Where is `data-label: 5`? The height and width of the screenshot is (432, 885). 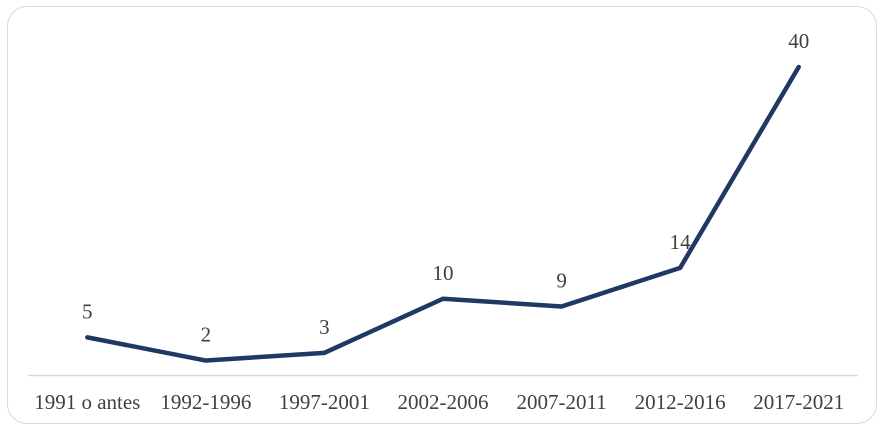 data-label: 5 is located at coordinates (87, 311).